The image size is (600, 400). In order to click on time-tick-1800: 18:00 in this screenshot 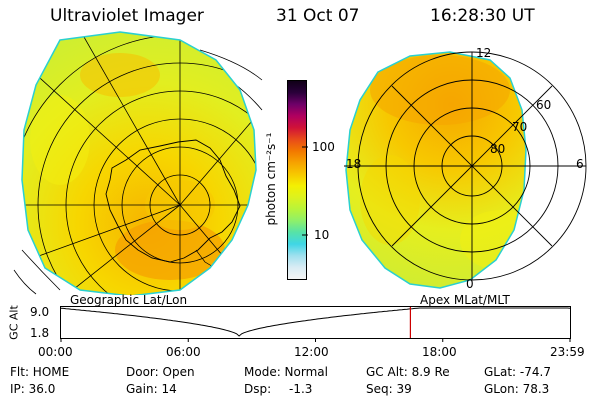, I will do `click(439, 352)`.